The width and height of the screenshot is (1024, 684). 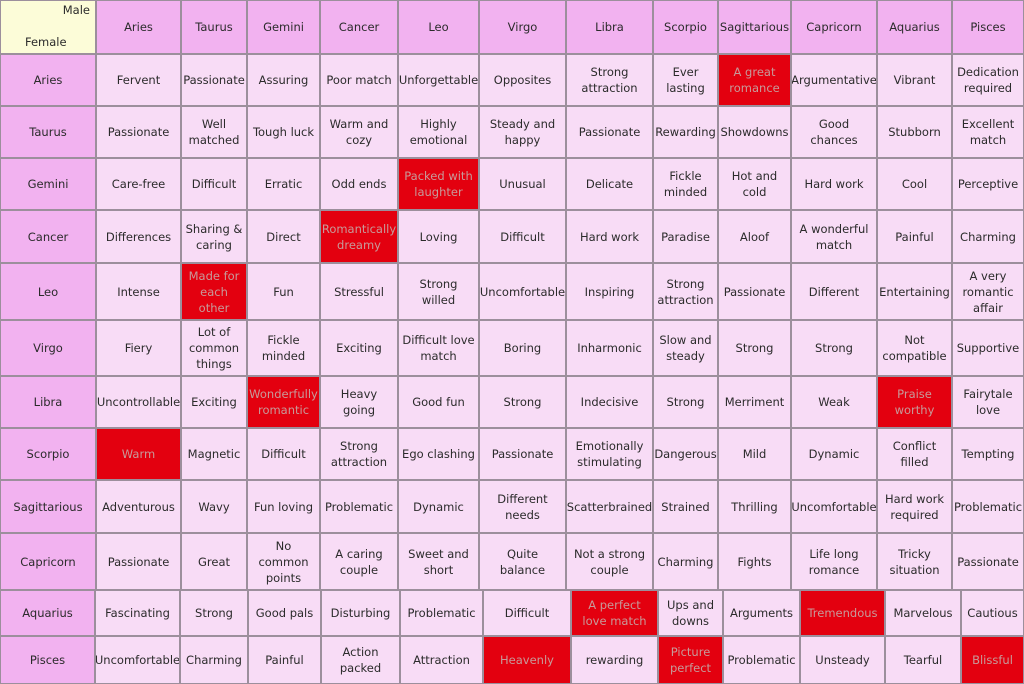 I want to click on match-cell-sagittarious-virgo: Different needs, so click(x=522, y=506).